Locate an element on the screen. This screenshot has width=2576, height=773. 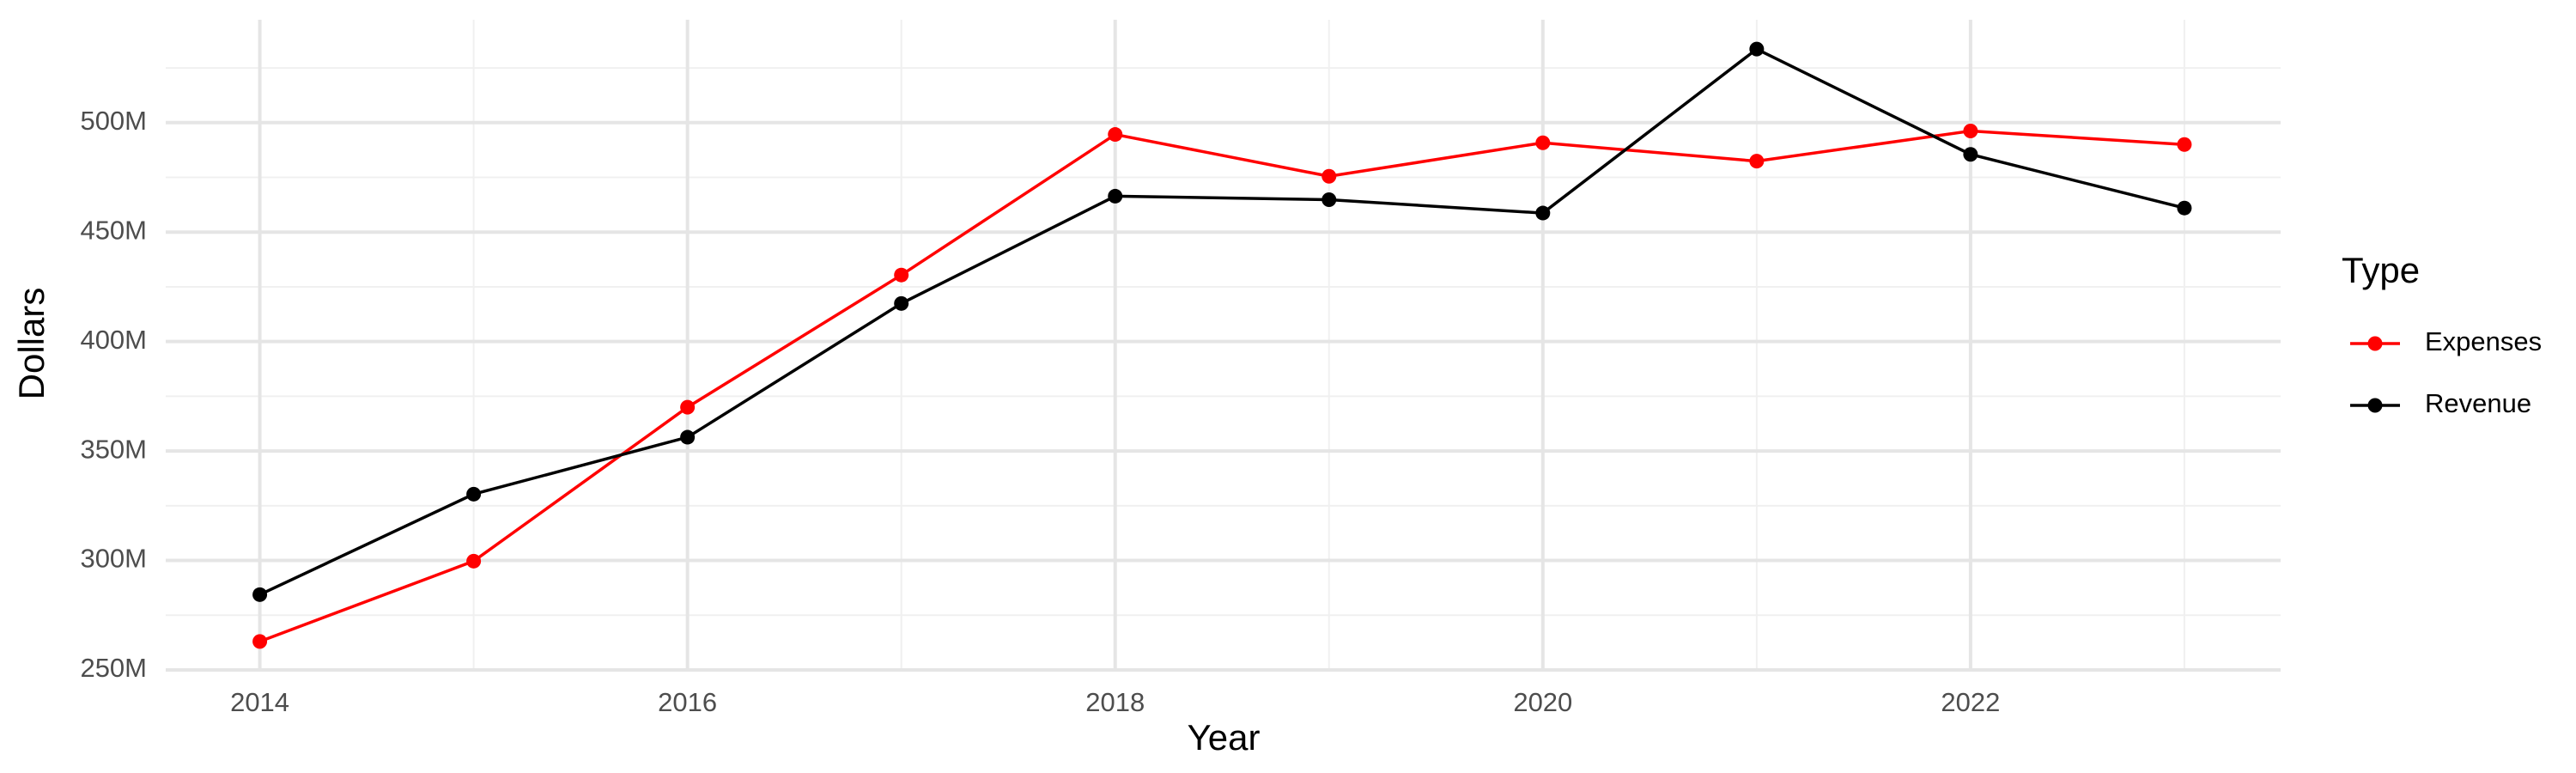
legend-label: Revenue is located at coordinates (2478, 403).